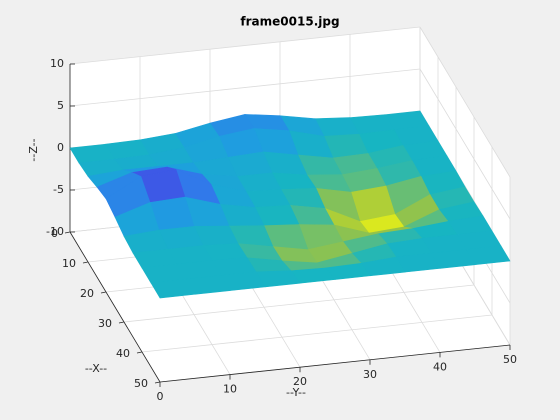 The width and height of the screenshot is (560, 420). What do you see at coordinates (58, 189) in the screenshot?
I see `z-tick-label: -5` at bounding box center [58, 189].